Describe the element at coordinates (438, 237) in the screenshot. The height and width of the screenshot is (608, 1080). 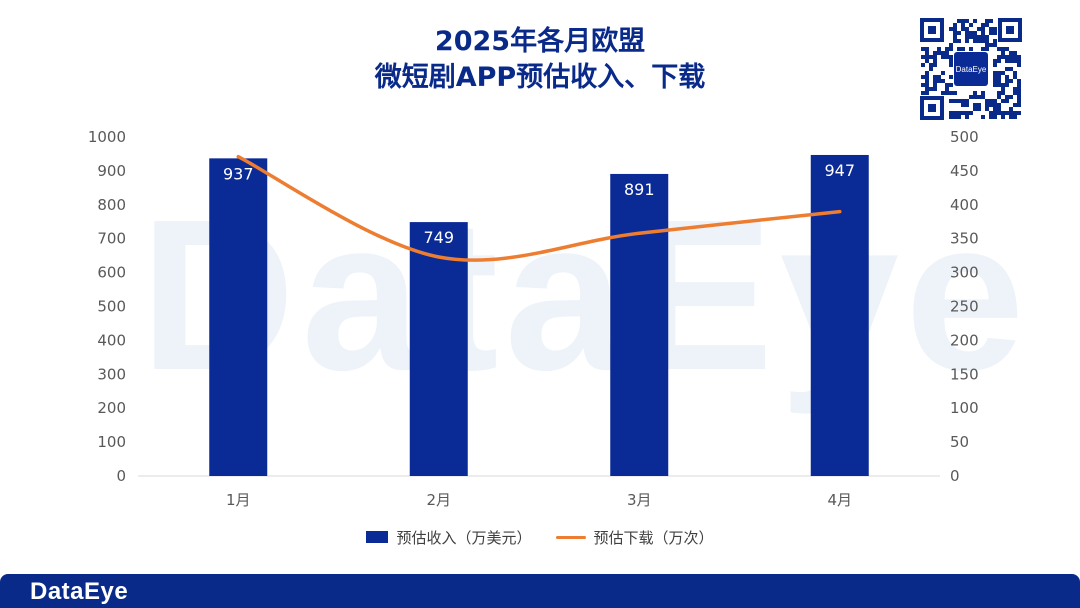
I see `bar-data-label: 749` at that location.